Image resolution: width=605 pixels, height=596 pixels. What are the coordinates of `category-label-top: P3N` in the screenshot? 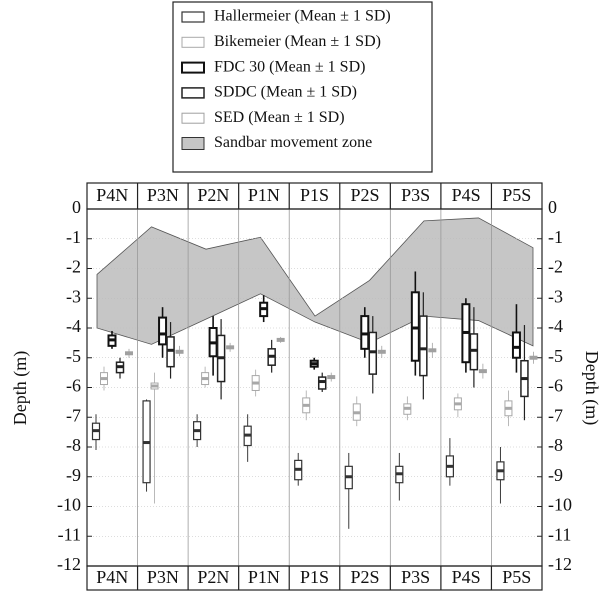 It's located at (163, 195).